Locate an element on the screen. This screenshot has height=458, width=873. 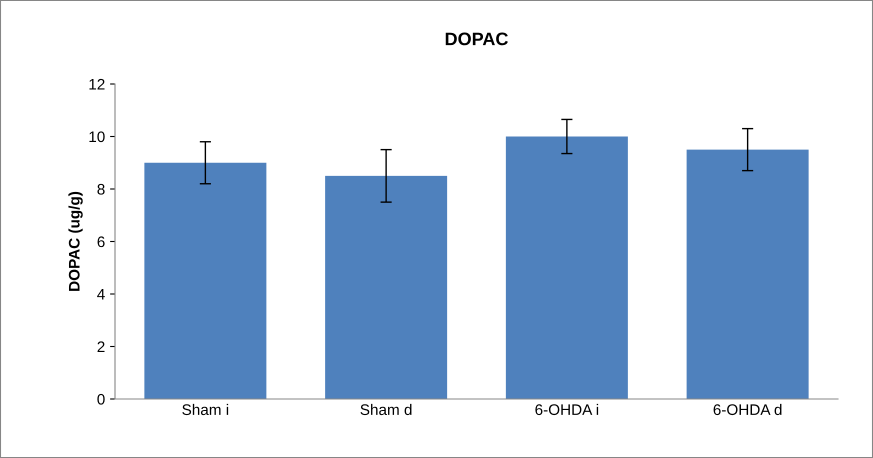
x-tick-label: Sham i is located at coordinates (205, 410).